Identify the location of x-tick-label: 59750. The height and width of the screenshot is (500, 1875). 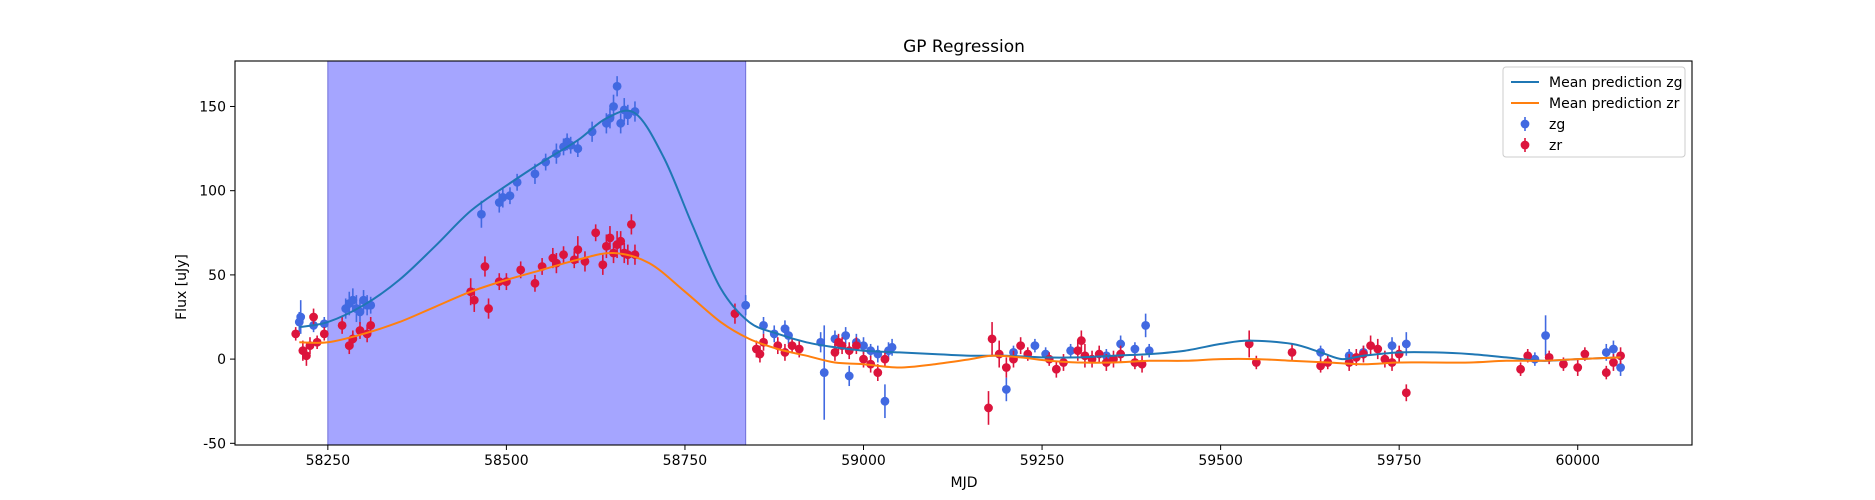
(1399, 461).